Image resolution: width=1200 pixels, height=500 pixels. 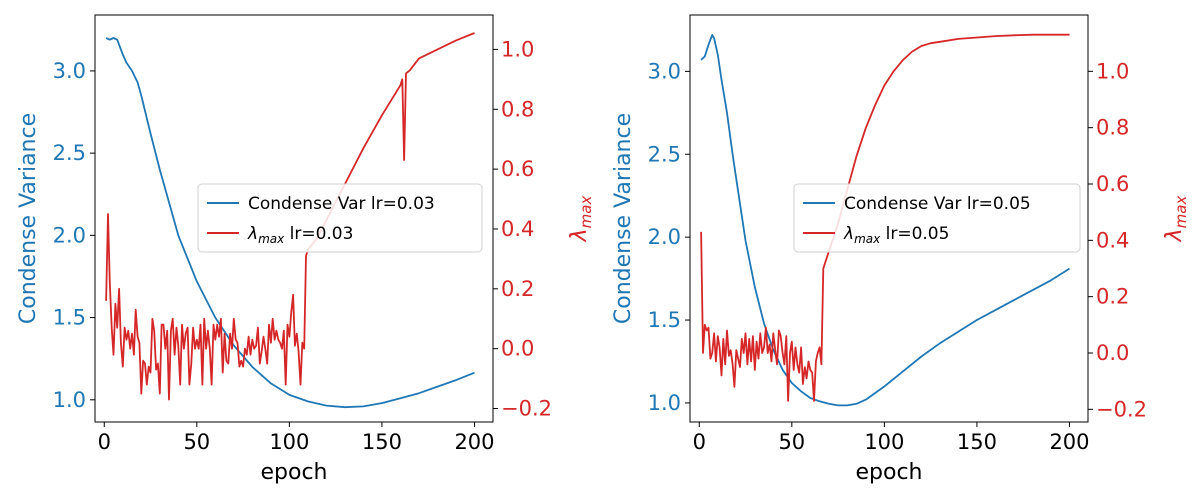 What do you see at coordinates (318, 234) in the screenshot?
I see `legend-label-rest: lr=0.03` at bounding box center [318, 234].